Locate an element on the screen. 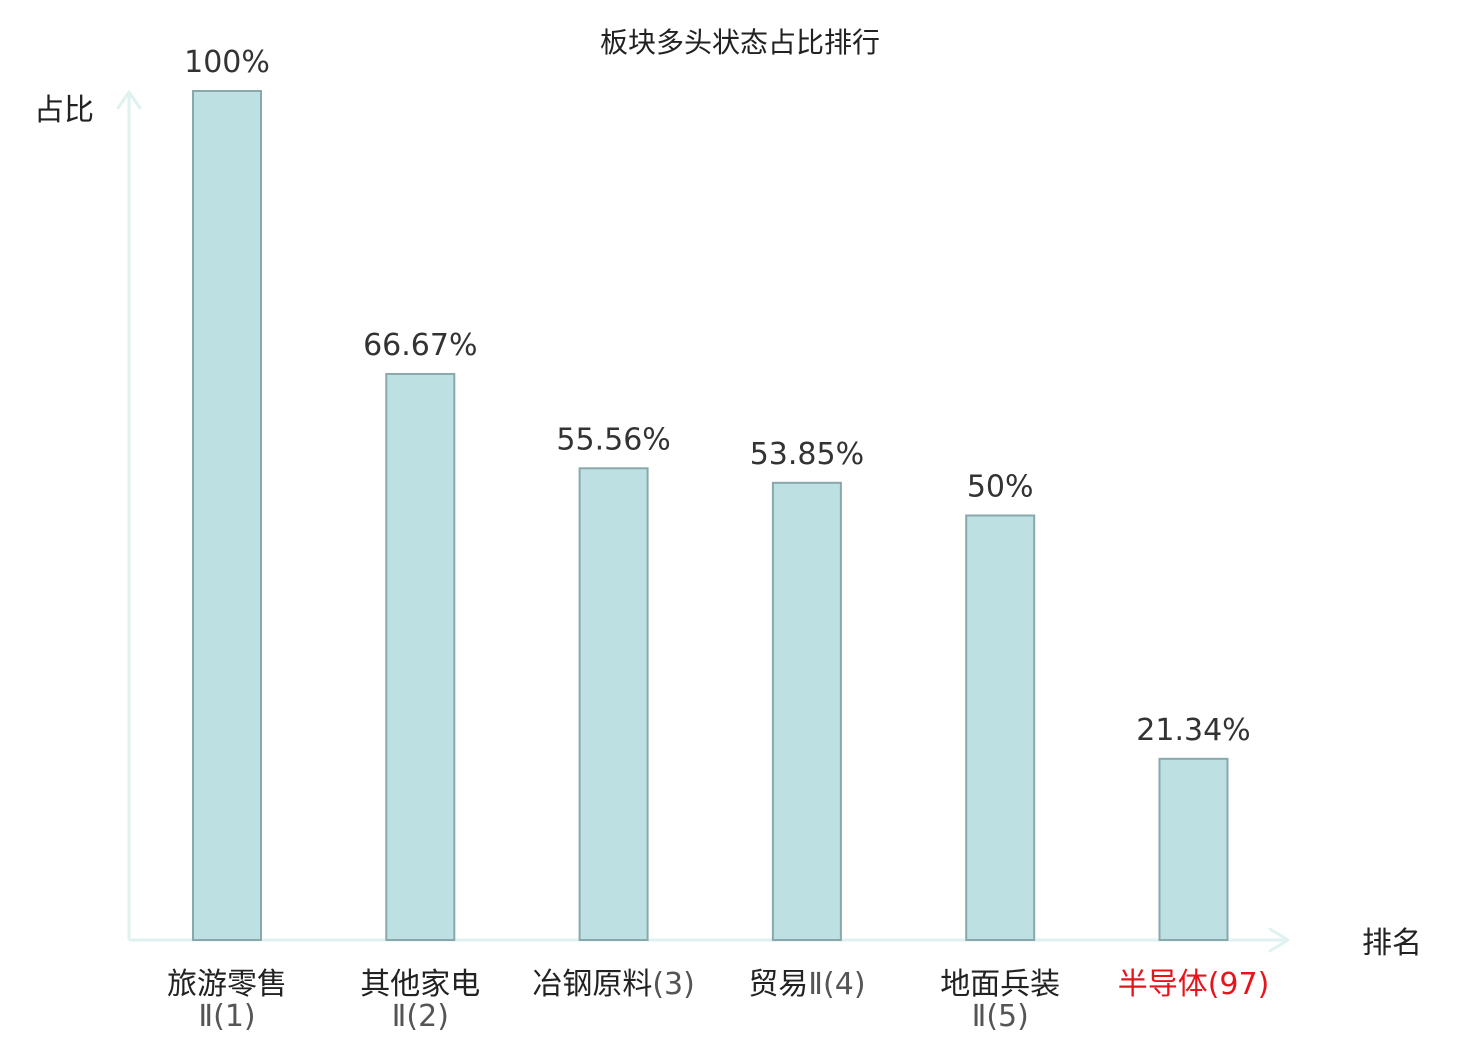 This screenshot has width=1480, height=1040. category-name: 旅游零售 is located at coordinates (227, 984).